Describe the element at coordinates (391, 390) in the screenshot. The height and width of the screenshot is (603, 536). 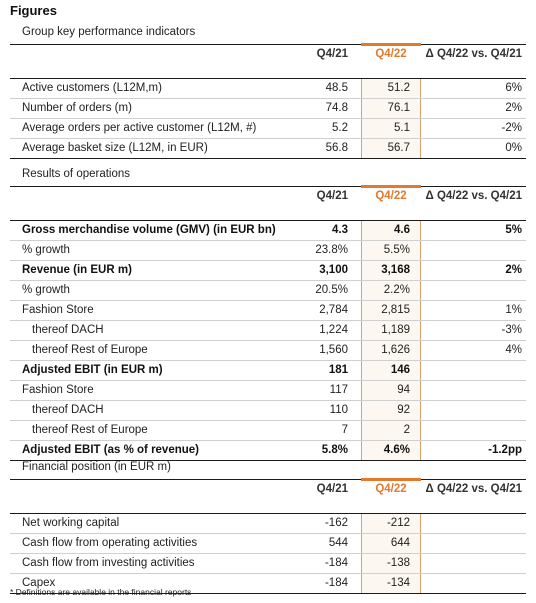
I see `cell-current: 94` at that location.